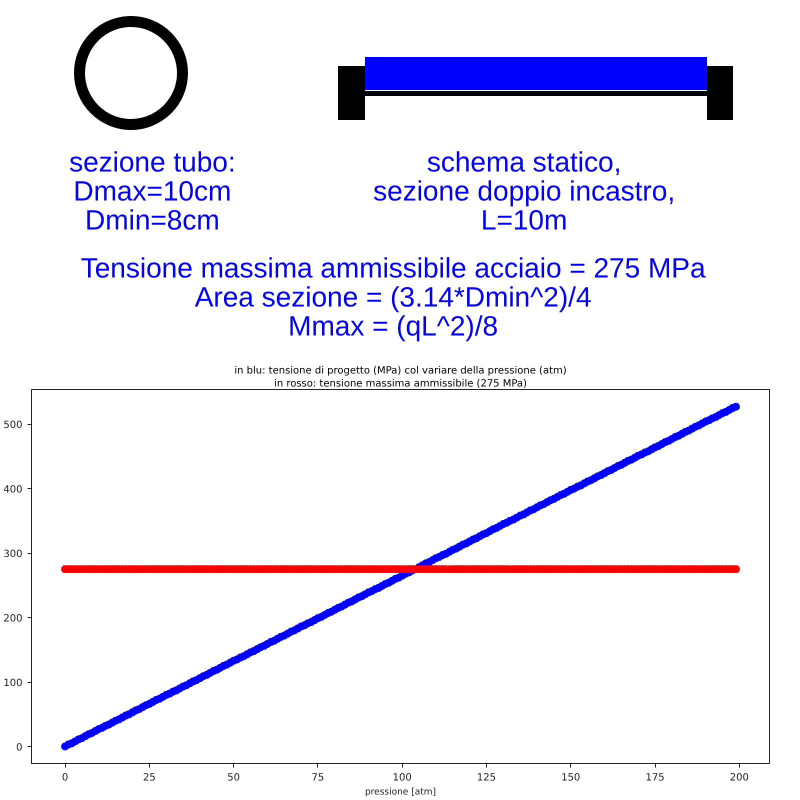 The height and width of the screenshot is (800, 800). I want to click on text: schema statico, sezione doppio incastro, L=10m, so click(524, 191).